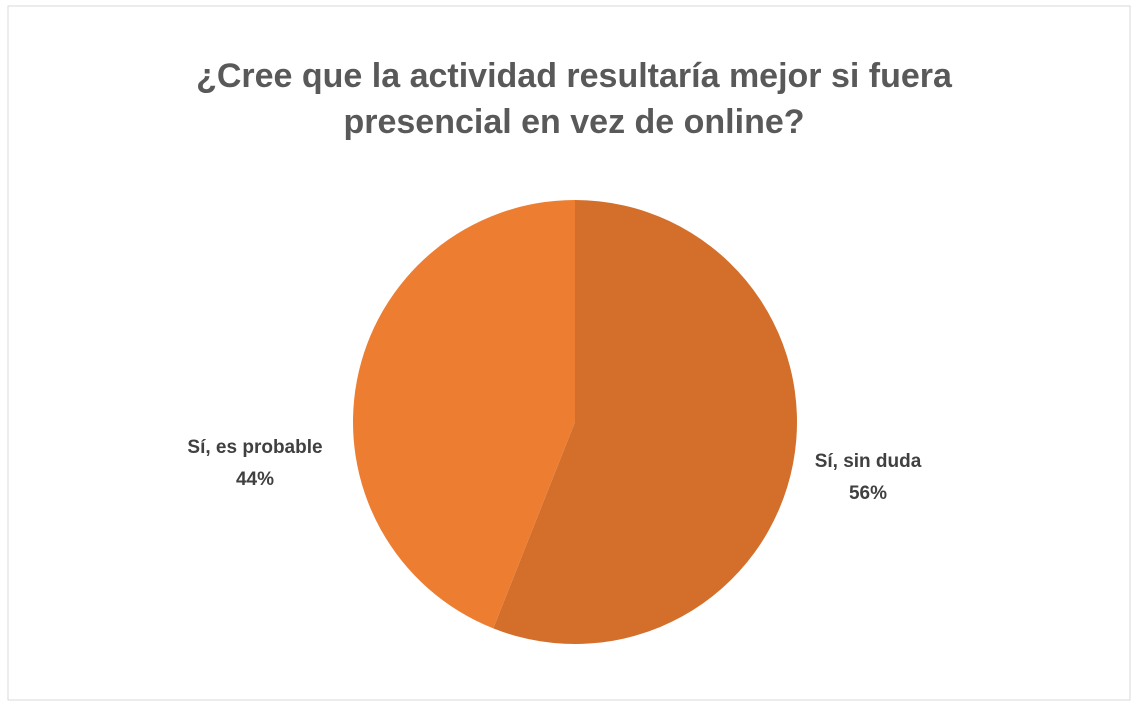 This screenshot has width=1134, height=704. I want to click on slice-category-label: Sí, es probable, so click(254, 447).